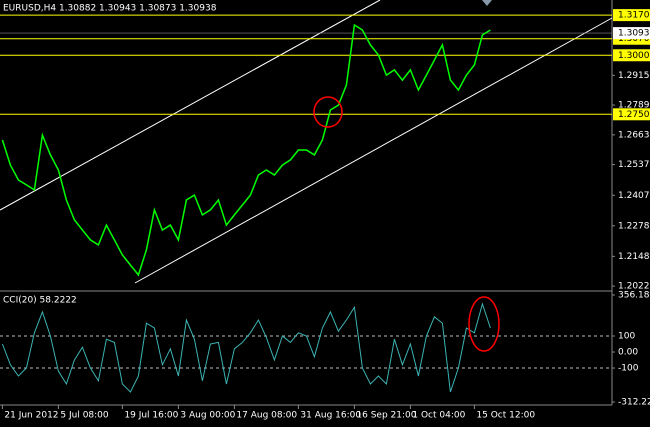 Image resolution: width=650 pixels, height=427 pixels. What do you see at coordinates (634, 39) in the screenshot?
I see `level-label: 1.30700` at bounding box center [634, 39].